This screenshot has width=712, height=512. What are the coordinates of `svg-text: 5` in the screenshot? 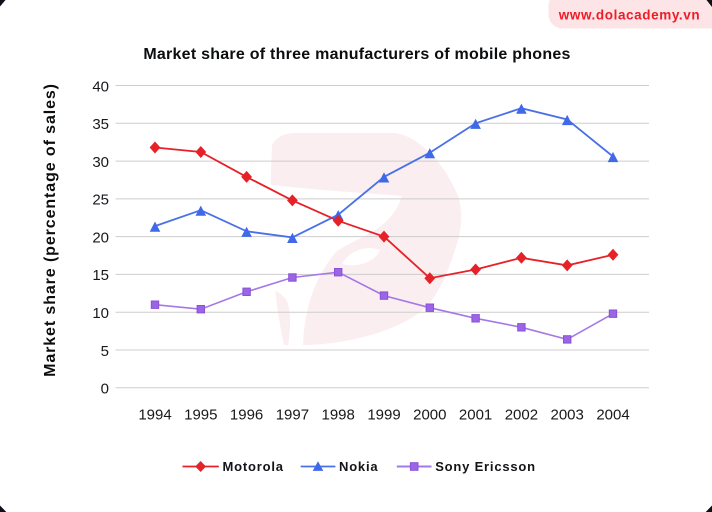 It's located at (105, 351).